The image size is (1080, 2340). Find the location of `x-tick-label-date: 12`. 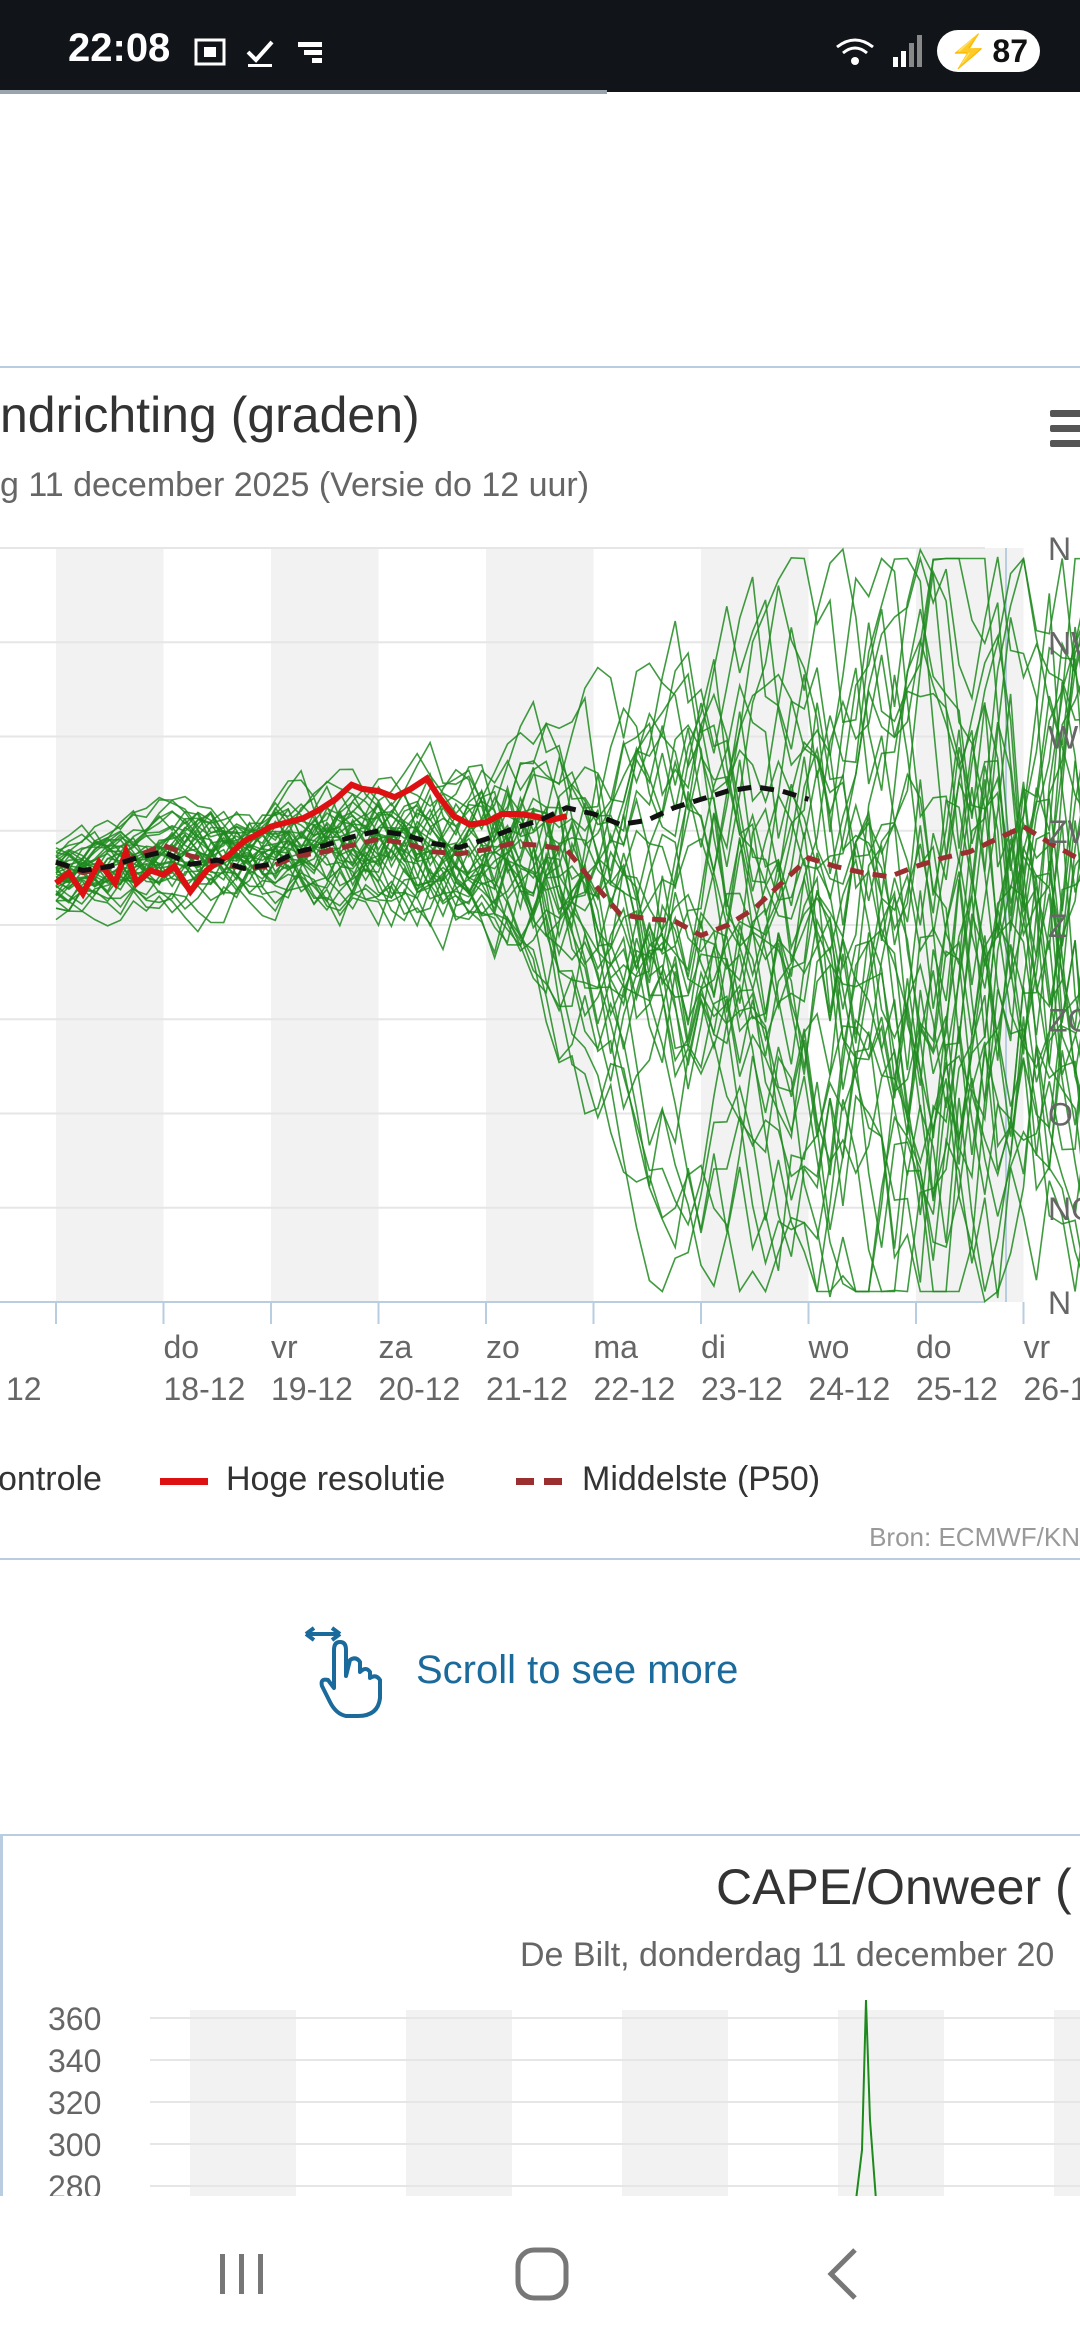

x-tick-label-date: 12 is located at coordinates (24, 1389).